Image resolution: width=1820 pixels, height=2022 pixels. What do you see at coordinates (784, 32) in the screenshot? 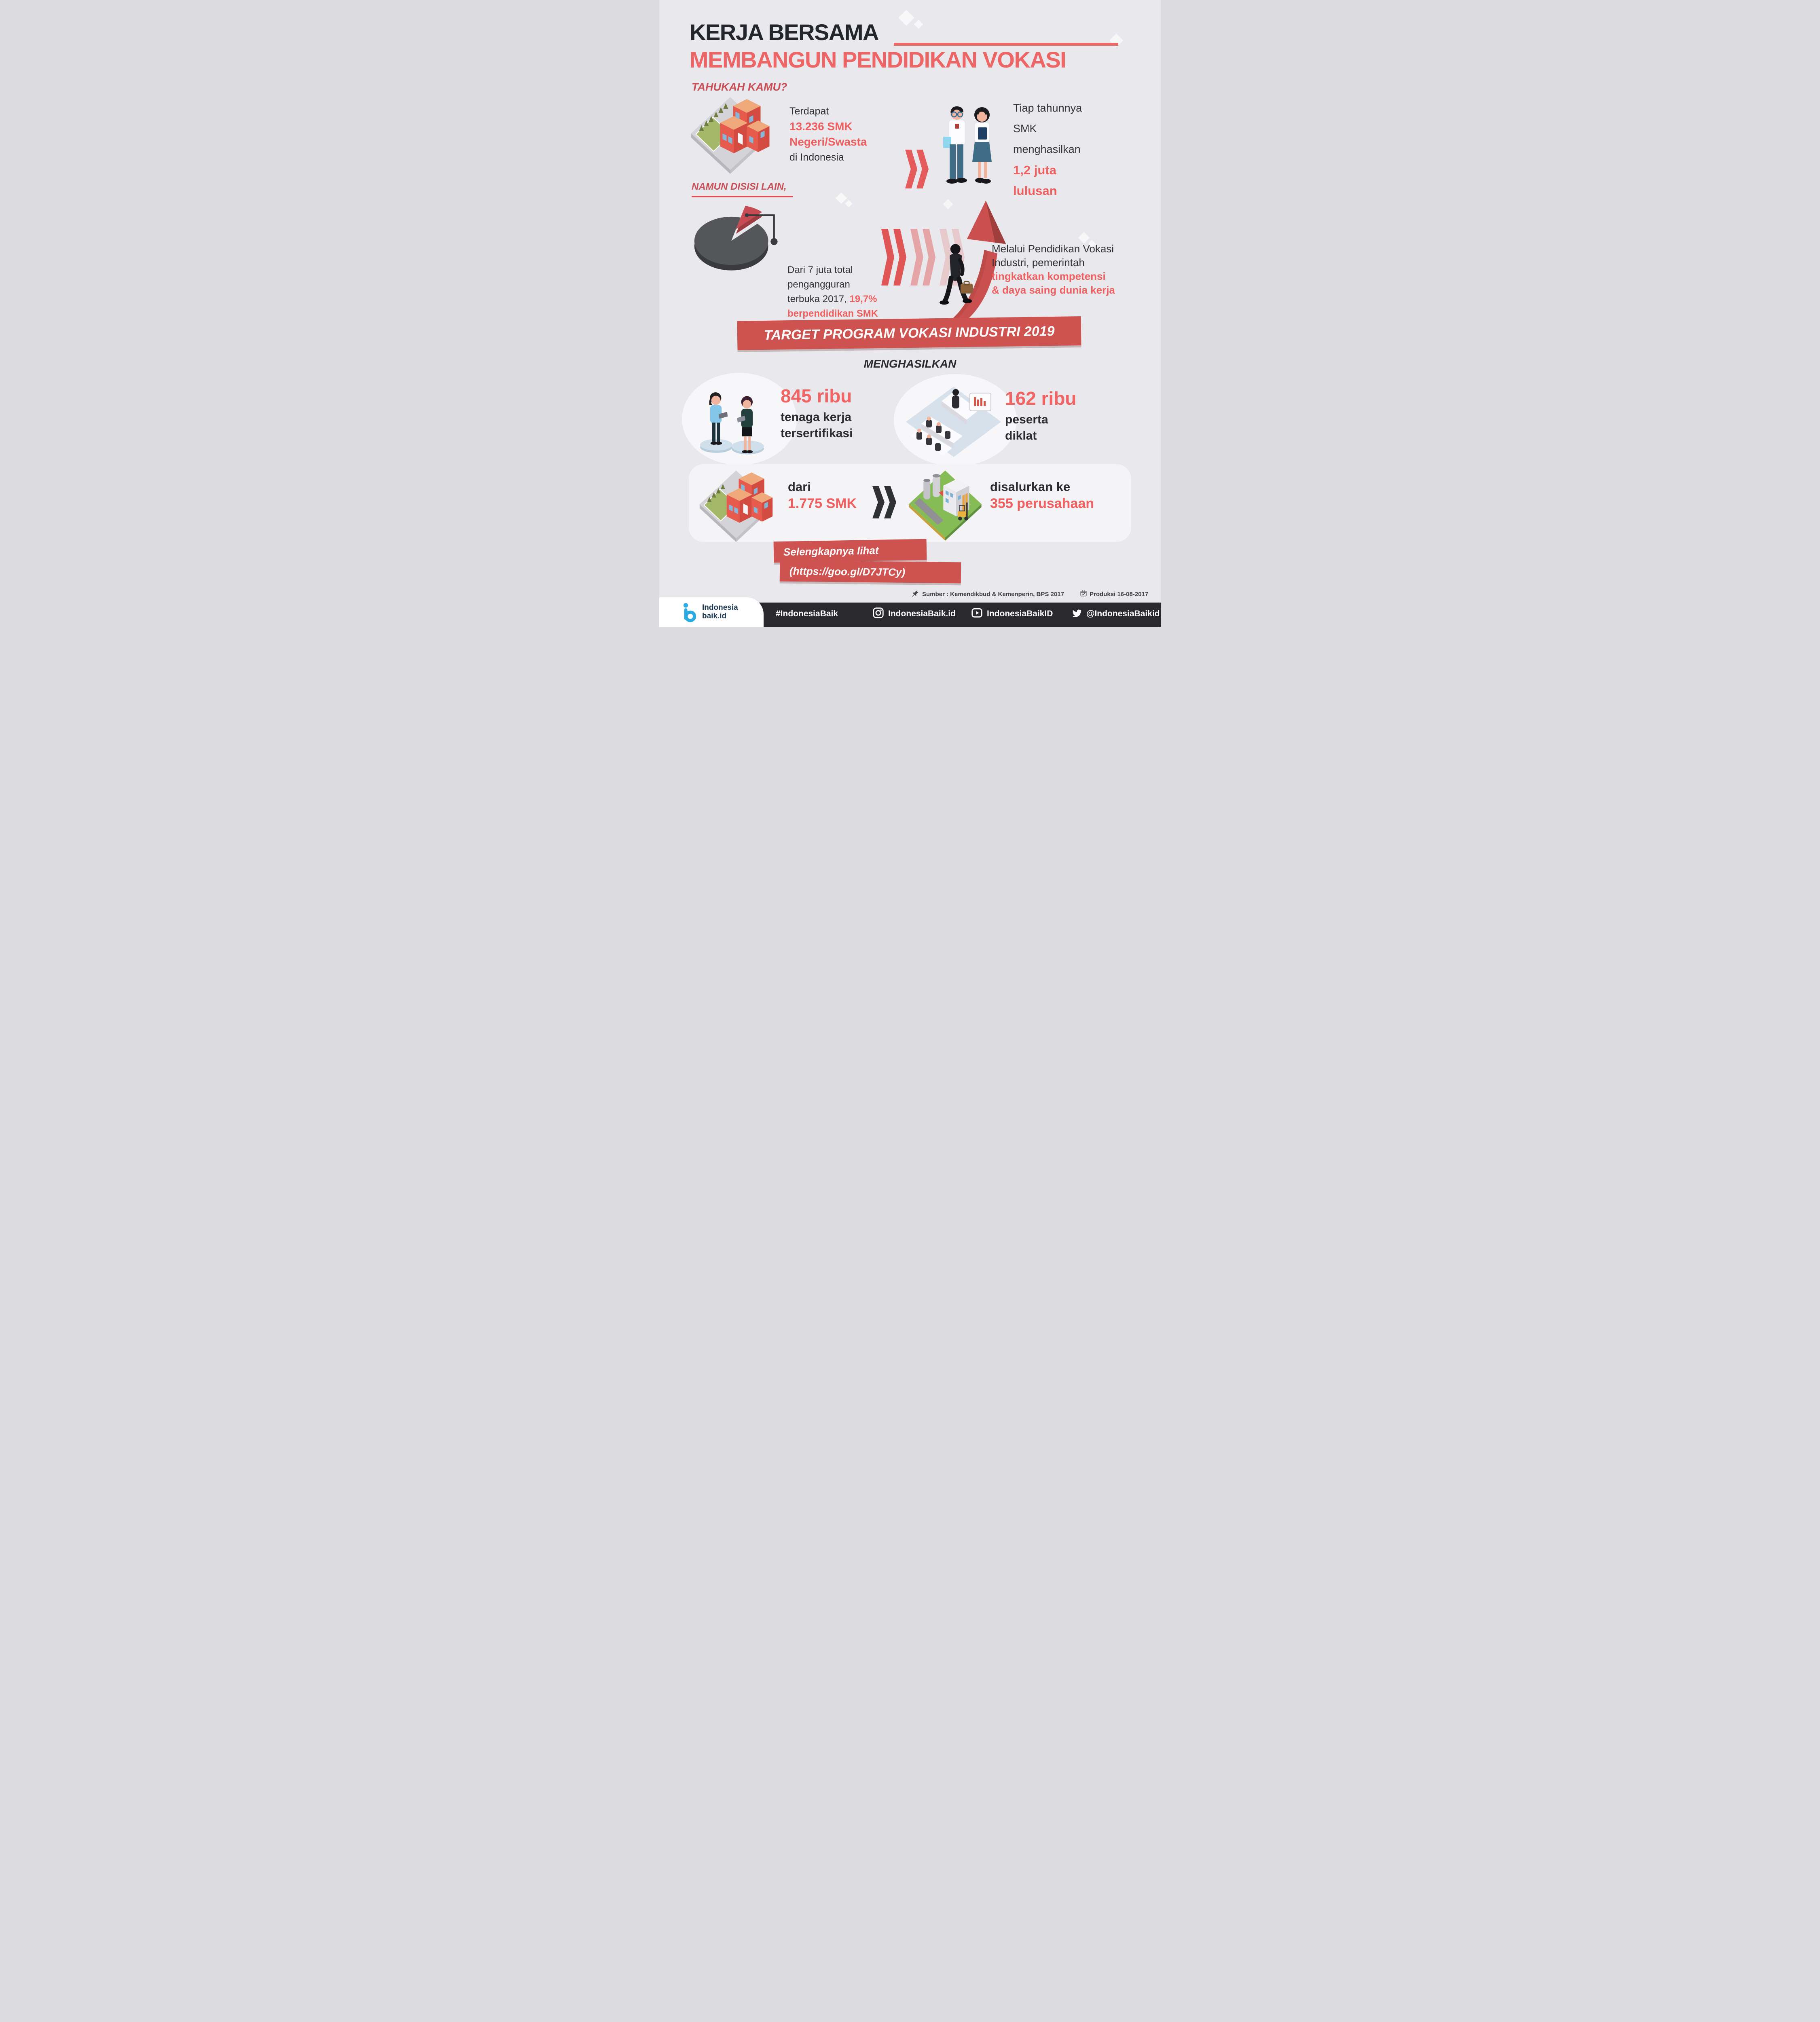
I see `page-title-line1: KERJA BERSAMA` at bounding box center [784, 32].